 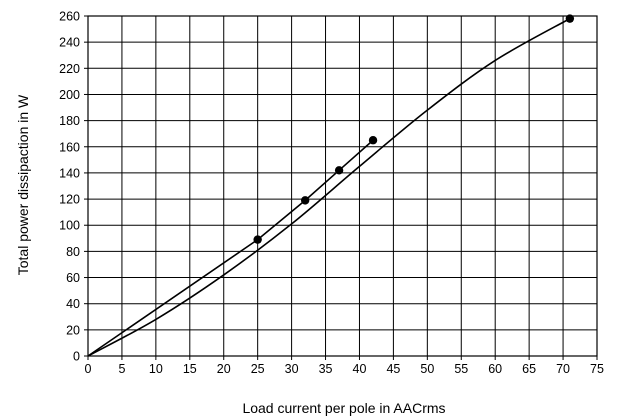 I want to click on y-tick-label: 200, so click(x=69, y=95).